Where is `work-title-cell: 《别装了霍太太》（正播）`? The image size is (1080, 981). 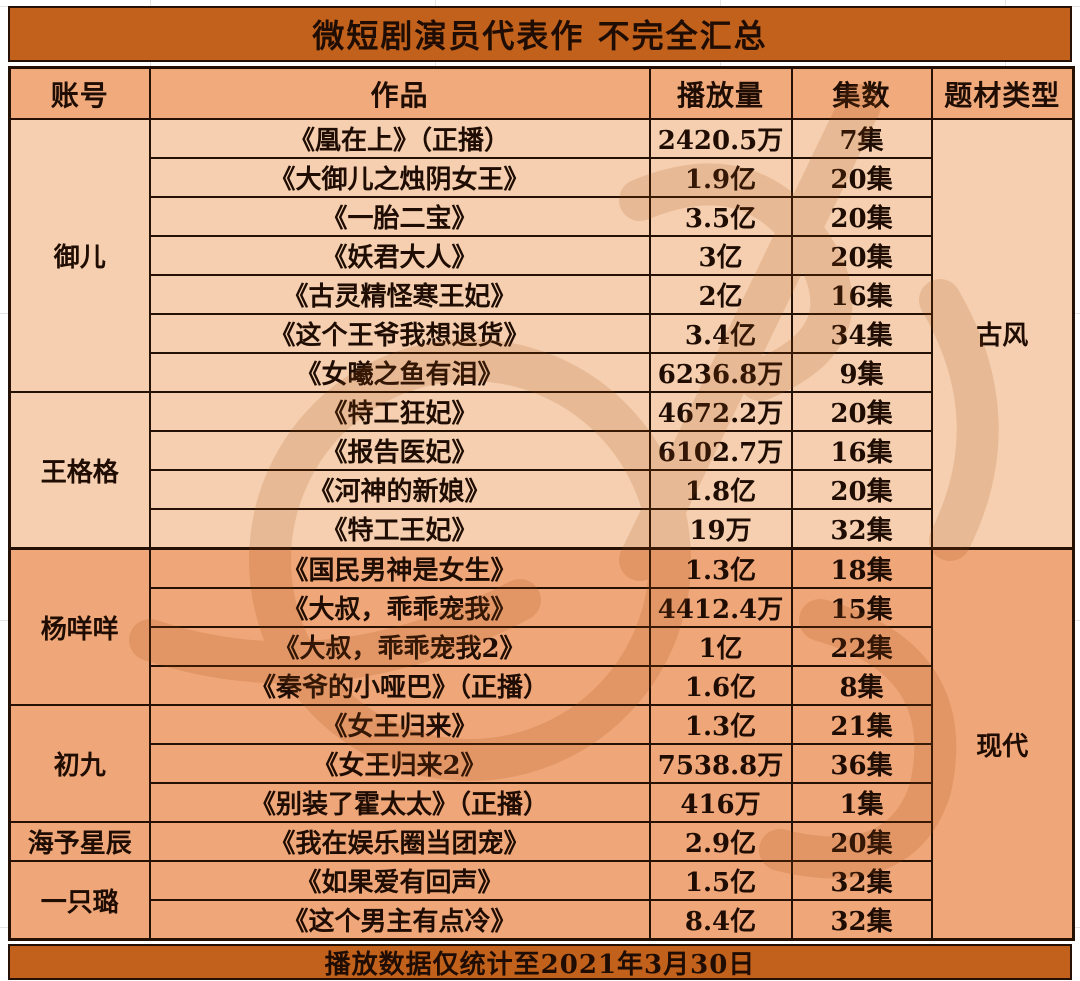
work-title-cell: 《别装了霍太太》（正播） is located at coordinates (399, 802).